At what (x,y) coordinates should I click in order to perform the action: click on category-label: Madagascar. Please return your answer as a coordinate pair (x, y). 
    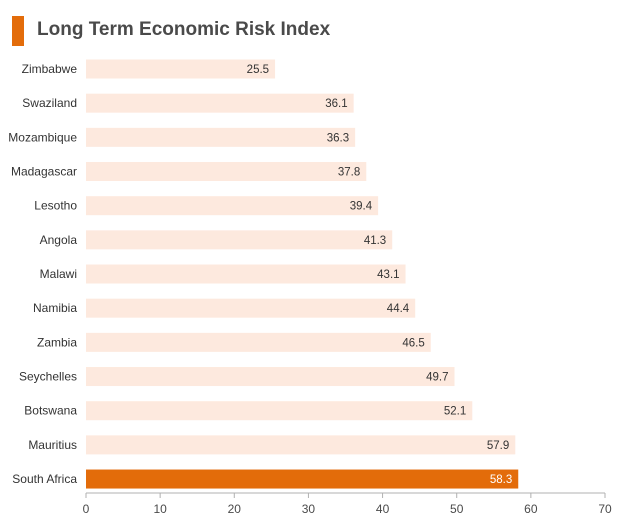
    Looking at the image, I should click on (44, 172).